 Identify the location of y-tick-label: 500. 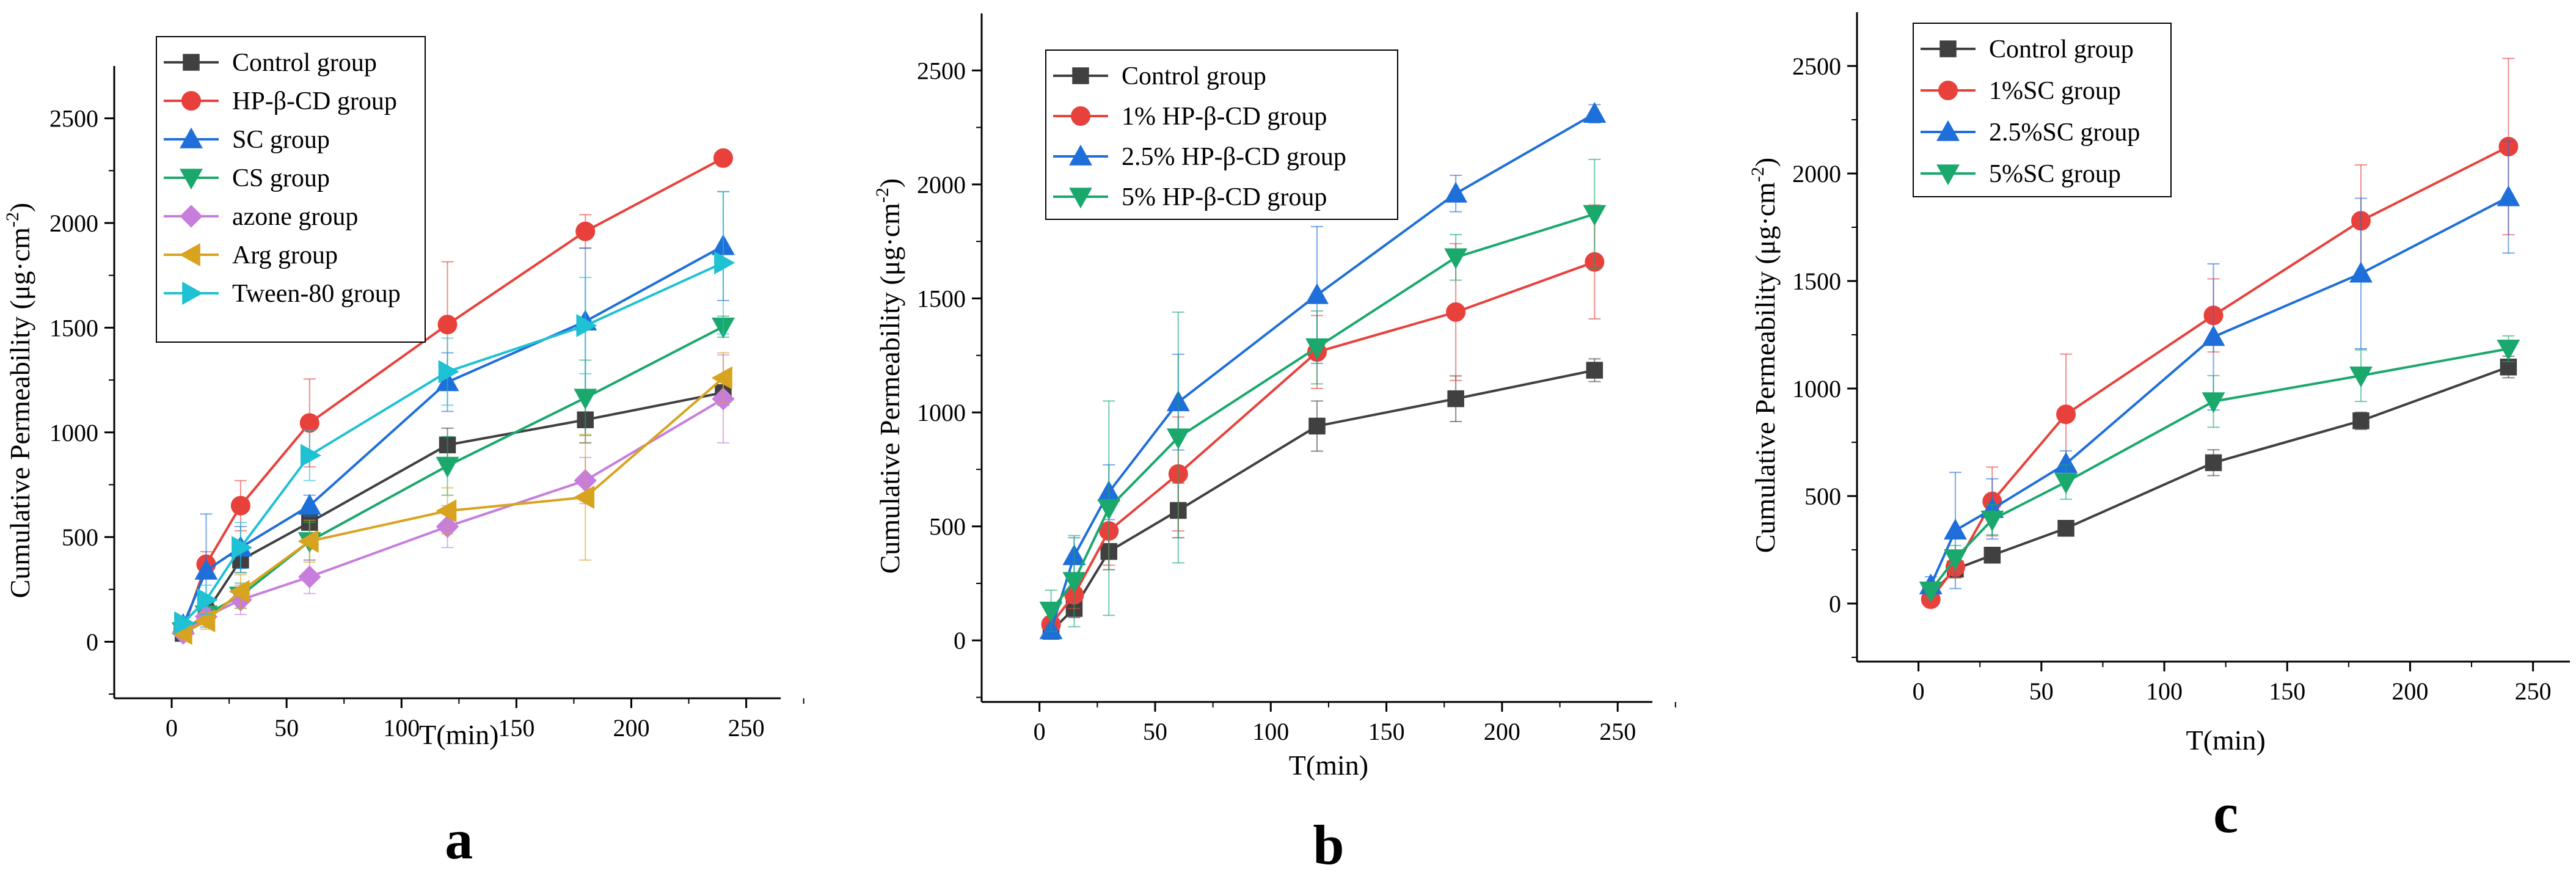
(80, 537).